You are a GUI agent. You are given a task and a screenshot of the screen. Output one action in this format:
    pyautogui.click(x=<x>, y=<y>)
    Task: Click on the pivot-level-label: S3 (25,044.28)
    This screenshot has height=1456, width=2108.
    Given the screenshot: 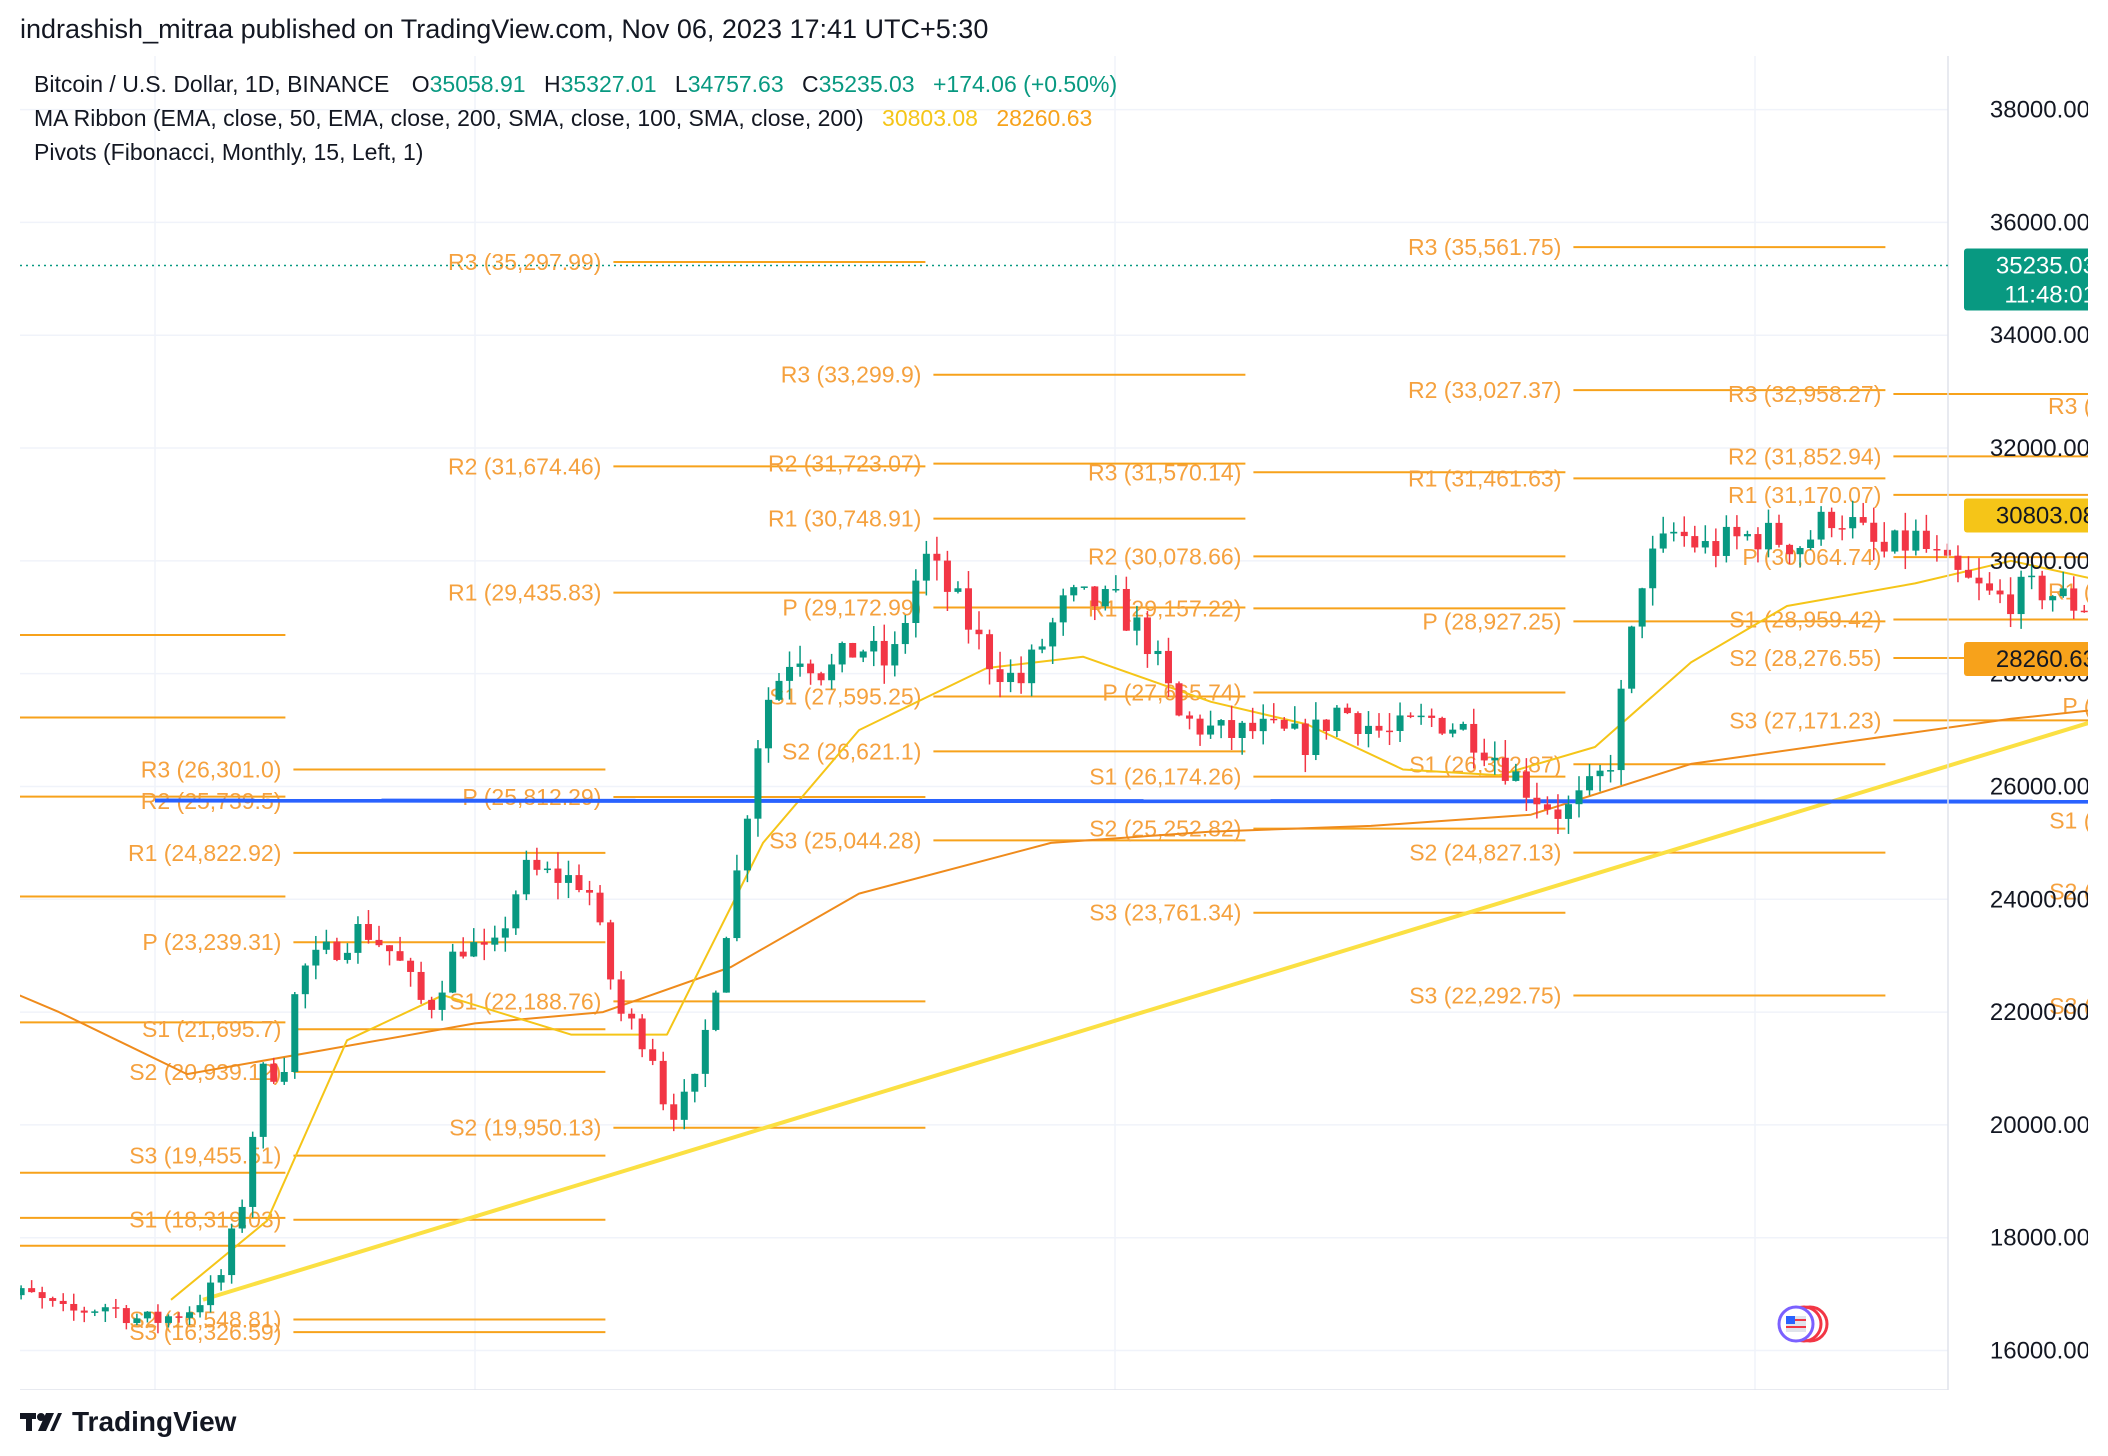 What is the action you would take?
    pyautogui.click(x=845, y=840)
    